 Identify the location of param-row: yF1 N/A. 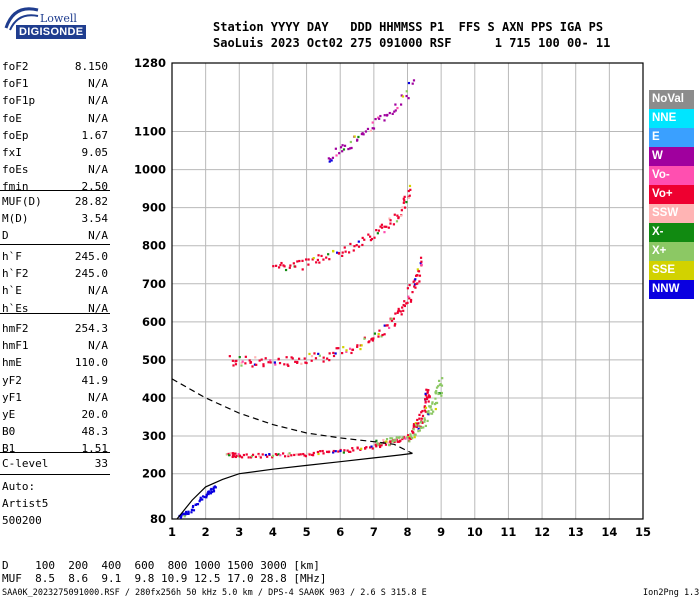
(55, 399).